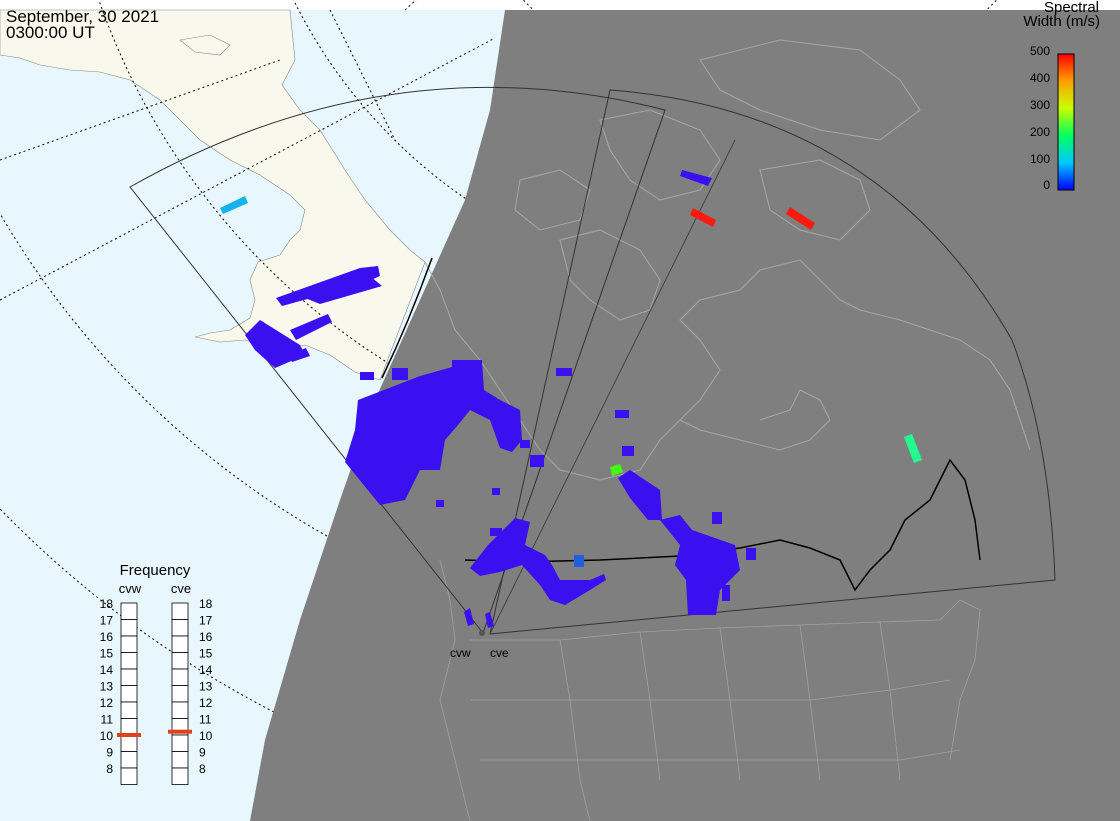  Describe the element at coordinates (107, 637) in the screenshot. I see `frequency-tick-left: 16` at that location.